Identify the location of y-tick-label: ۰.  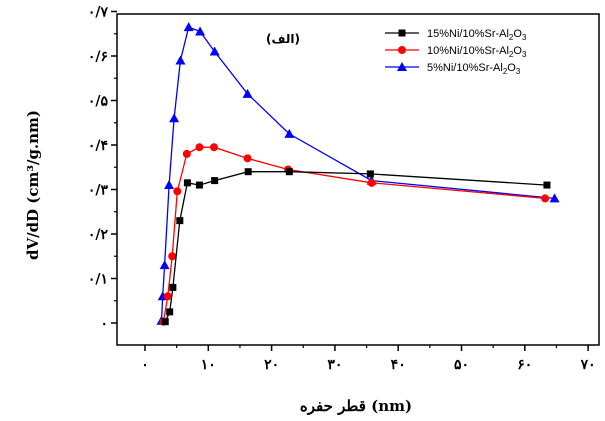
(104, 324).